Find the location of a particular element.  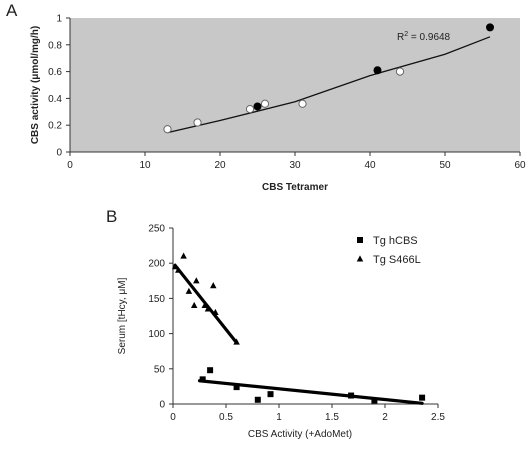

panel-a-y-tick-label: 0 is located at coordinates (59, 153).